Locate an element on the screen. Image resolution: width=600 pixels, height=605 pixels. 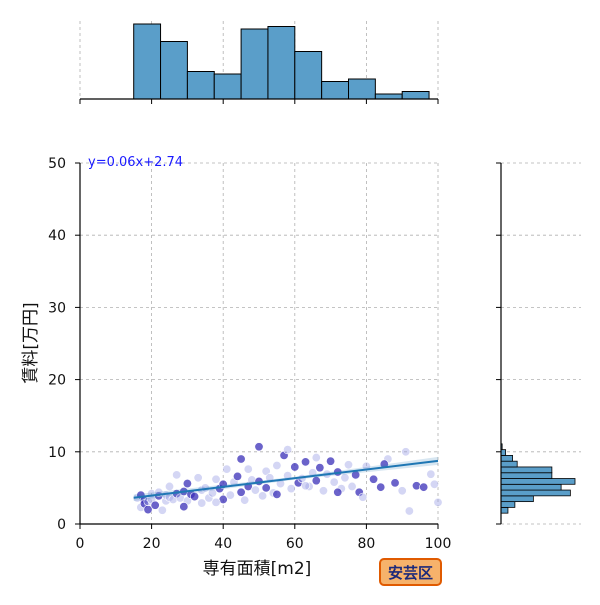
x-tick-label: 100 is located at coordinates (438, 544).